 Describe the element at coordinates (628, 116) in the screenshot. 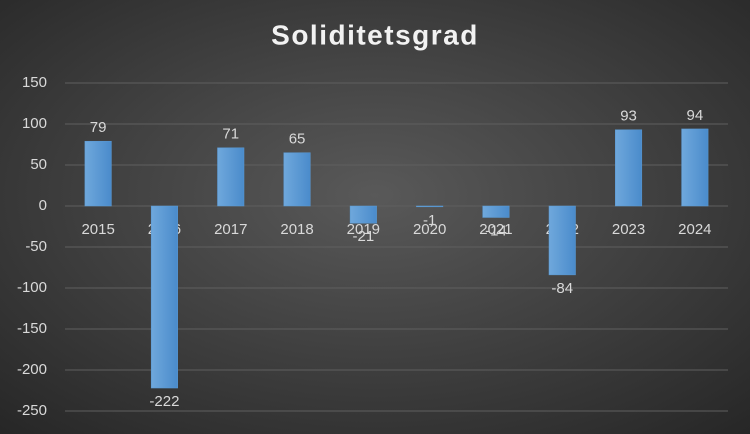

I see `data-label: 93` at that location.